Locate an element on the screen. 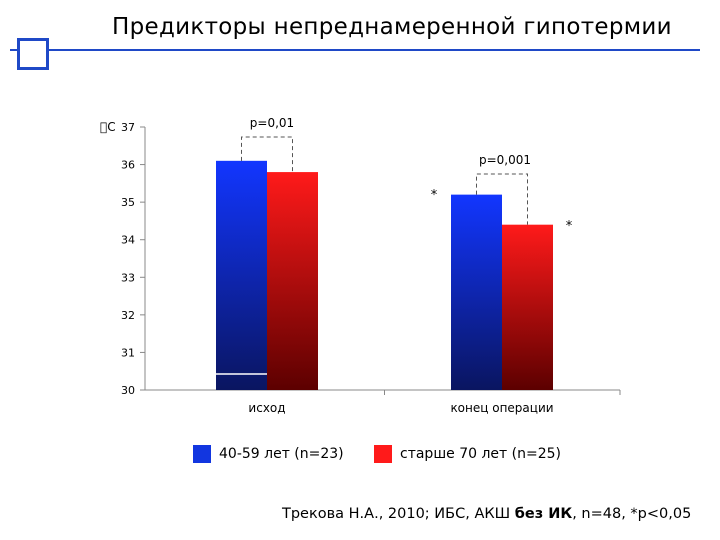 The height and width of the screenshot is (540, 720). header-rule is located at coordinates (355, 50).